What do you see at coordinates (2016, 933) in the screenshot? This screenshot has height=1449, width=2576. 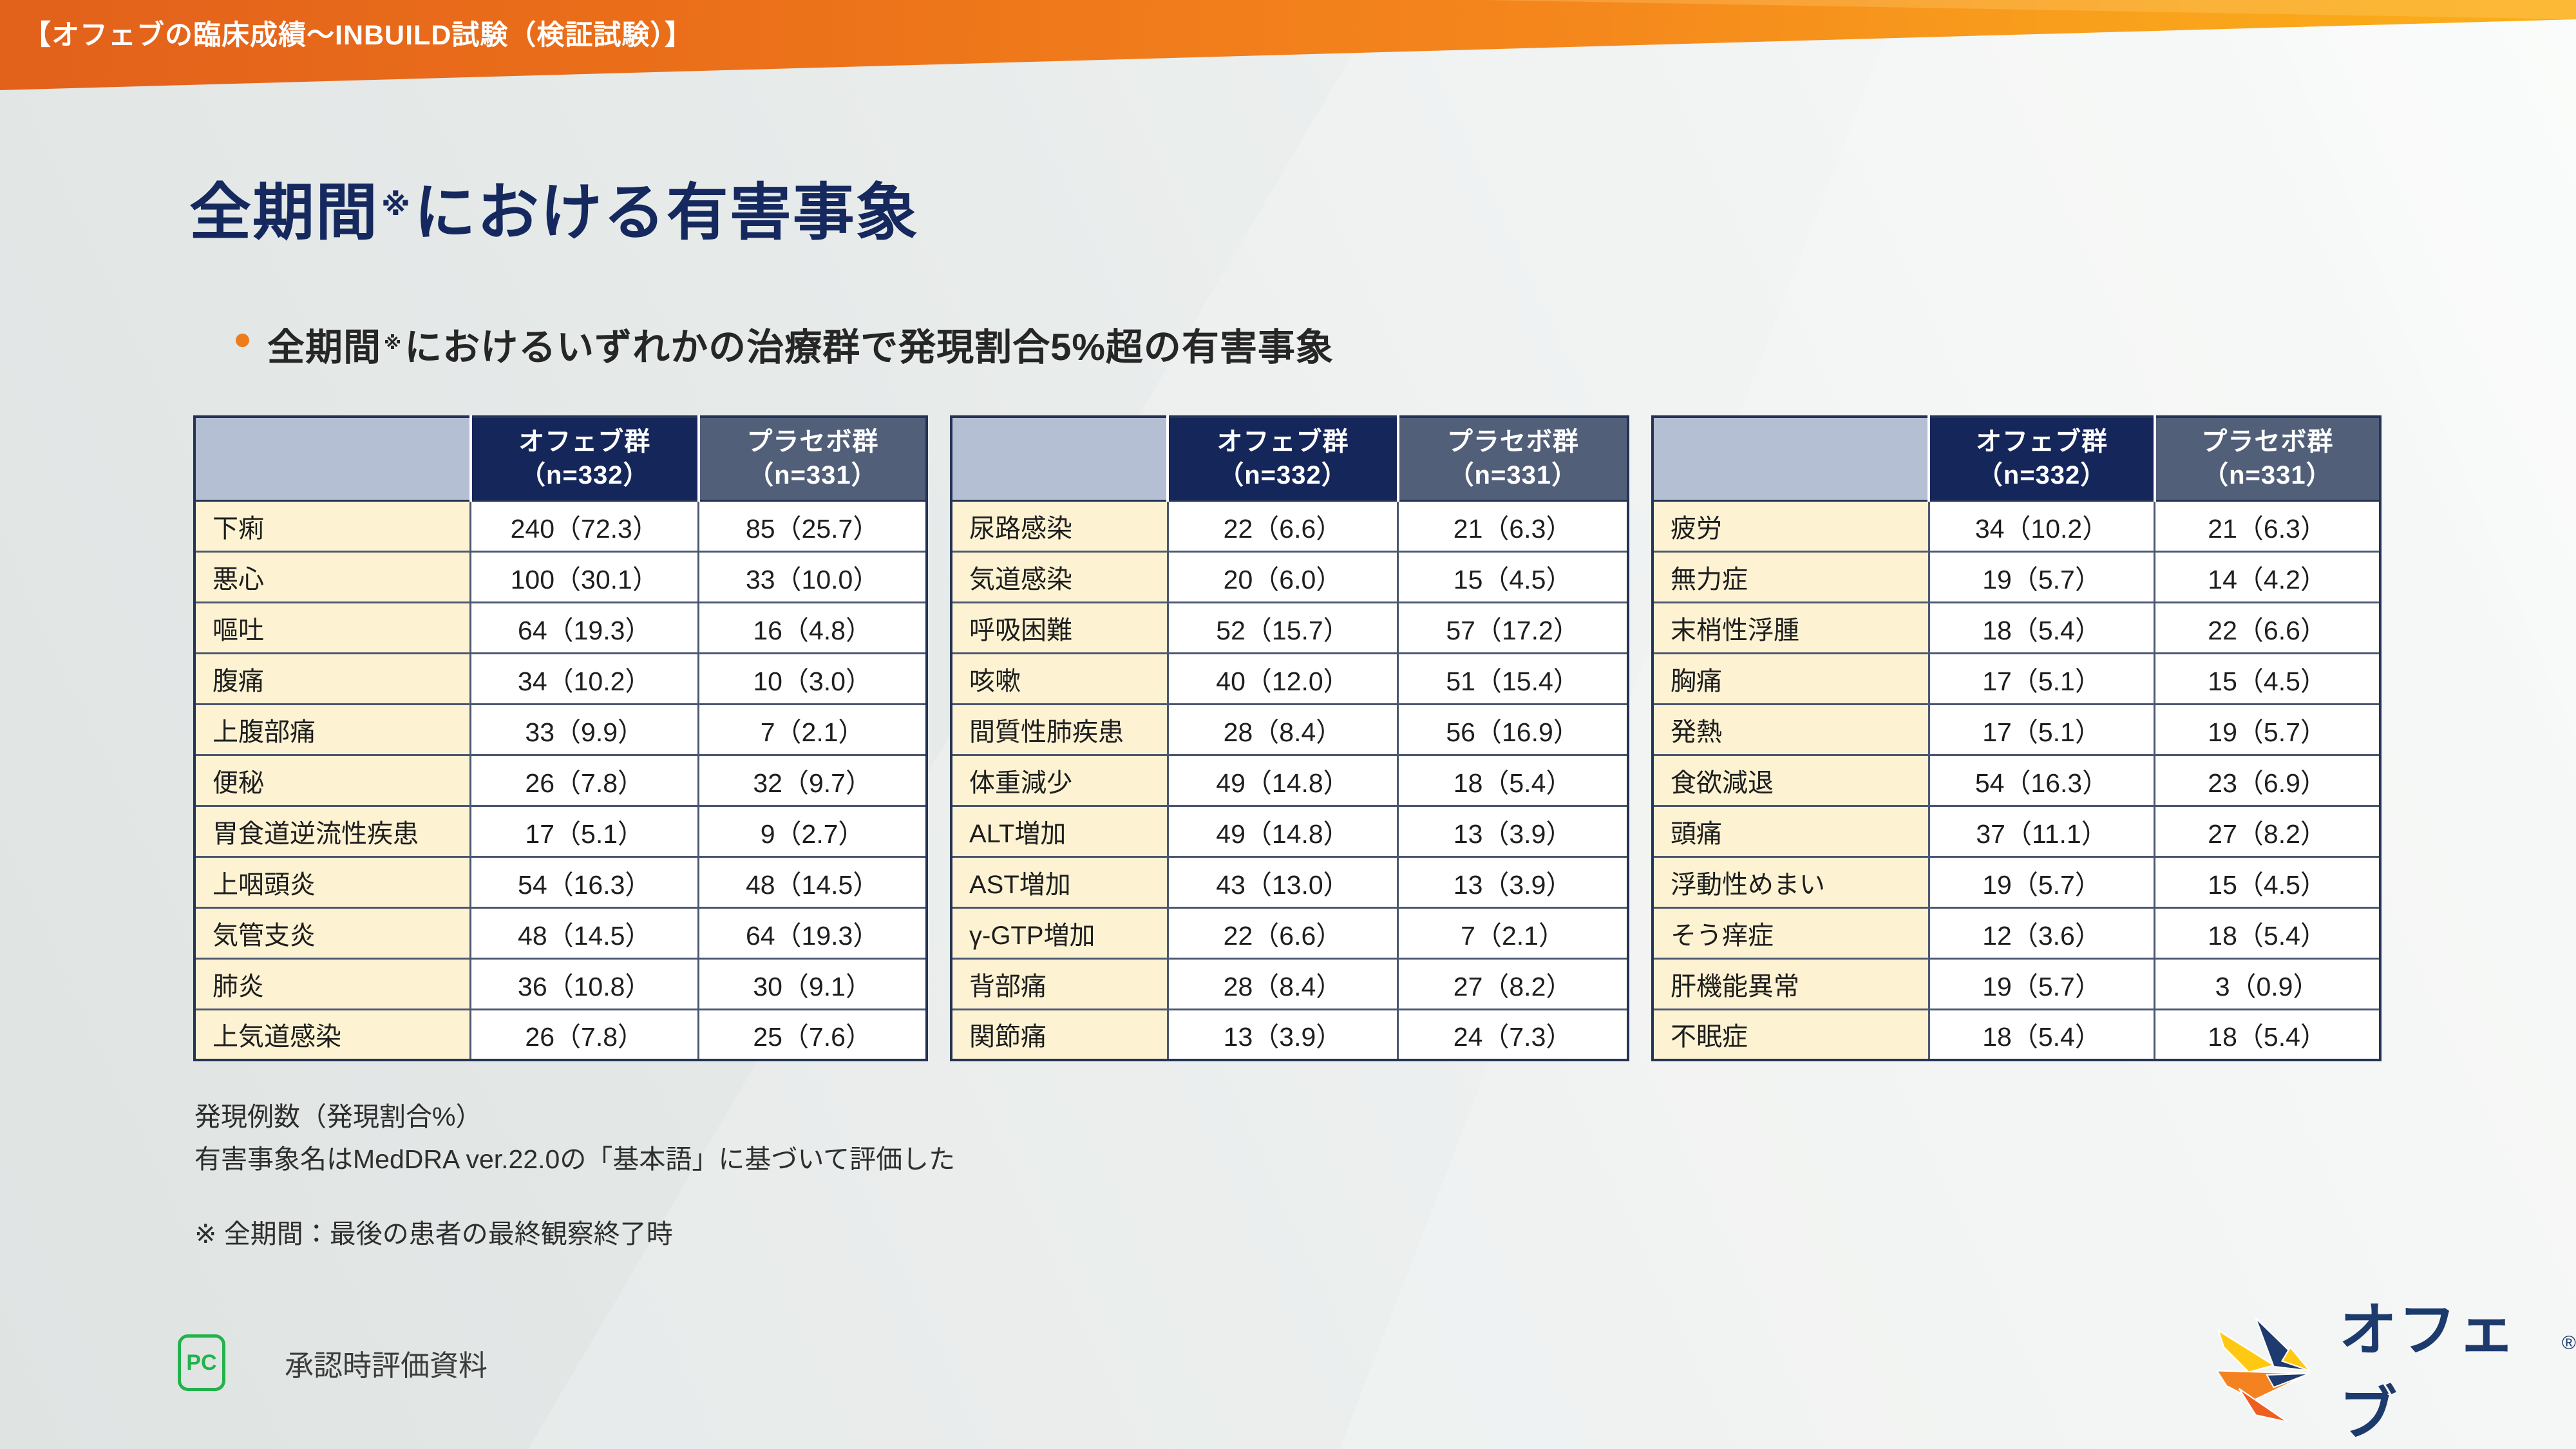 I see `table-row: そう痒症 12（3.6） 18（5.4）` at bounding box center [2016, 933].